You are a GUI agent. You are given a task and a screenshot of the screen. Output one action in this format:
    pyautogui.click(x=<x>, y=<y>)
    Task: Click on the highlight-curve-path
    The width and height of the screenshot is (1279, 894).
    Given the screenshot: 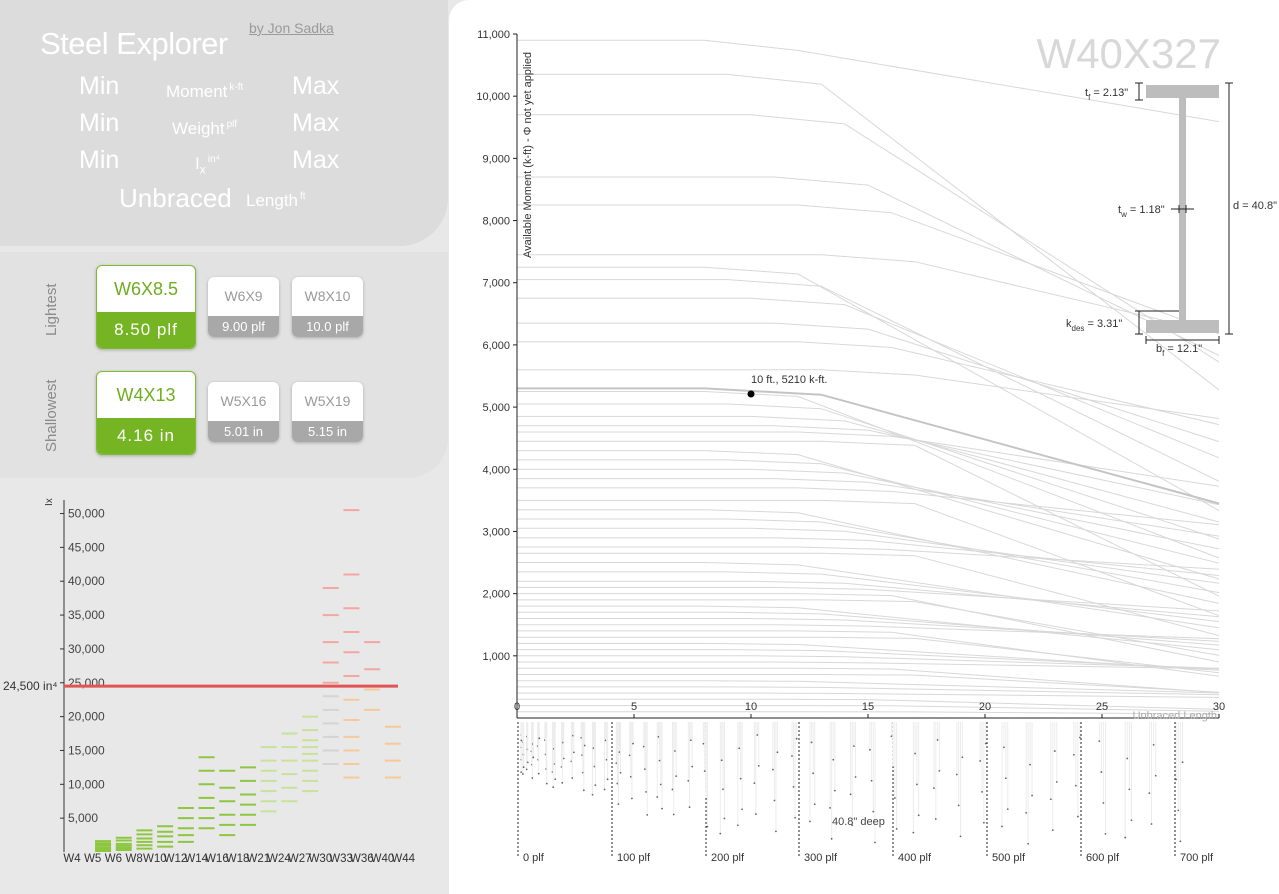 What is the action you would take?
    pyautogui.click(x=868, y=446)
    